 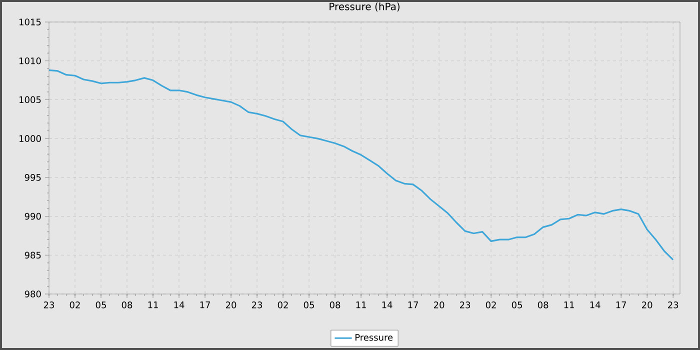 What do you see at coordinates (32, 255) in the screenshot?
I see `y-tick-label: 985` at bounding box center [32, 255].